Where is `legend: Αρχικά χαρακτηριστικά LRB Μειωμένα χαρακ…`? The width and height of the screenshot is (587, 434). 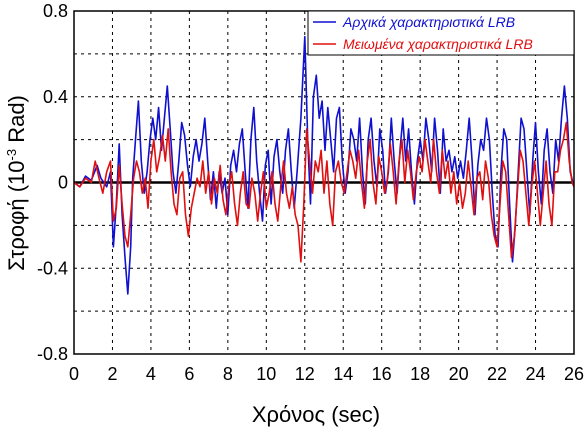
legend: Αρχικά χαρακτηριστικά LRB Μειωμένα χαρακ… is located at coordinates (441, 33).